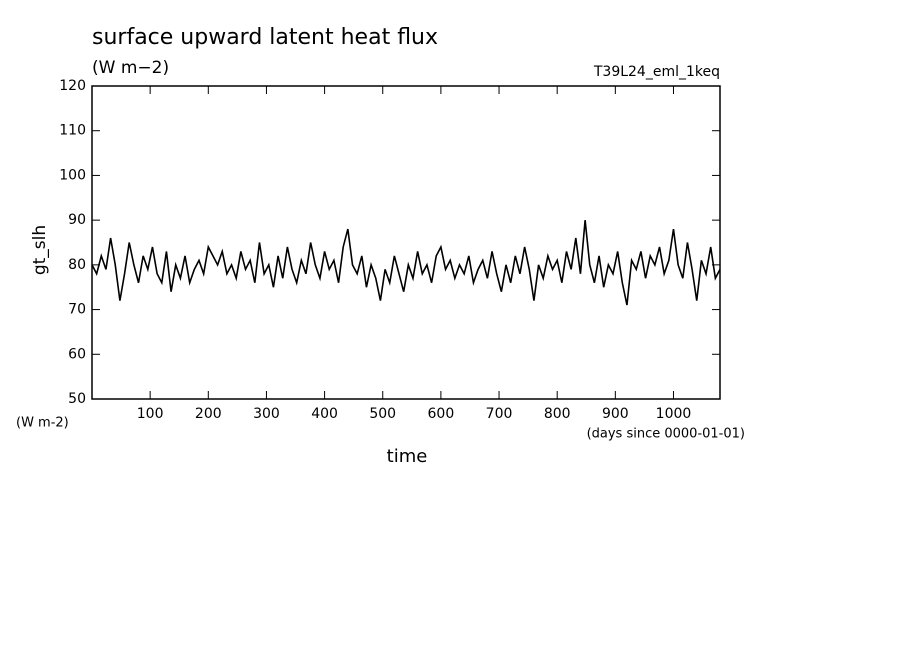  Describe the element at coordinates (499, 414) in the screenshot. I see `x-tick-label: 700` at that location.